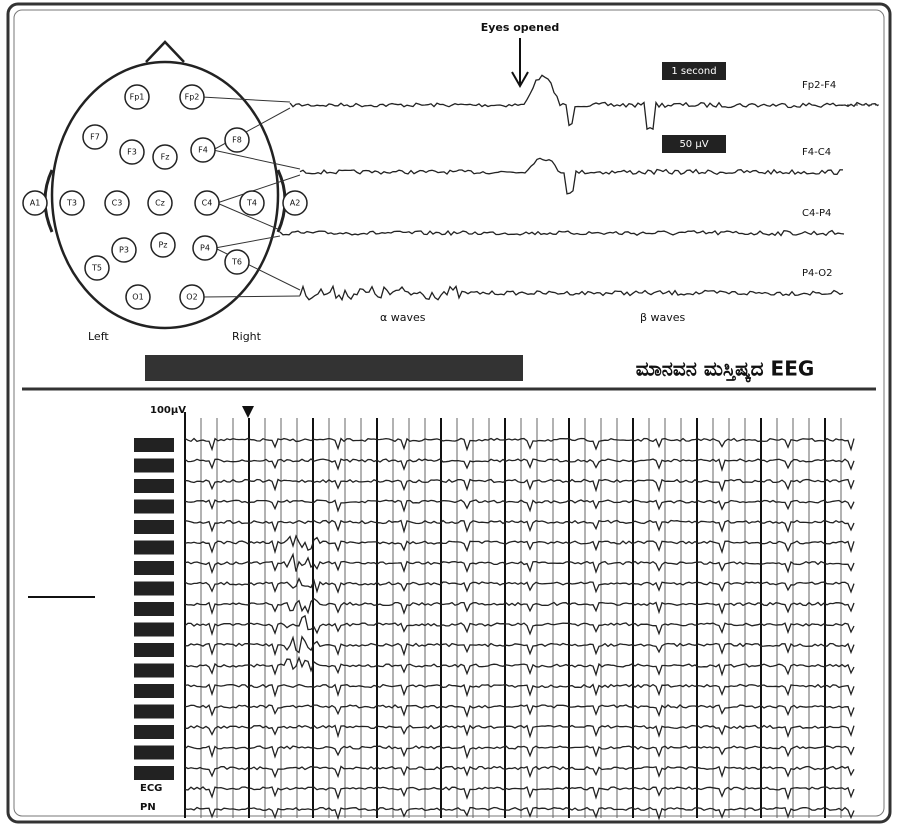  What do you see at coordinates (192, 97) in the screenshot?
I see `electrode-label: Fp2` at bounding box center [192, 97].